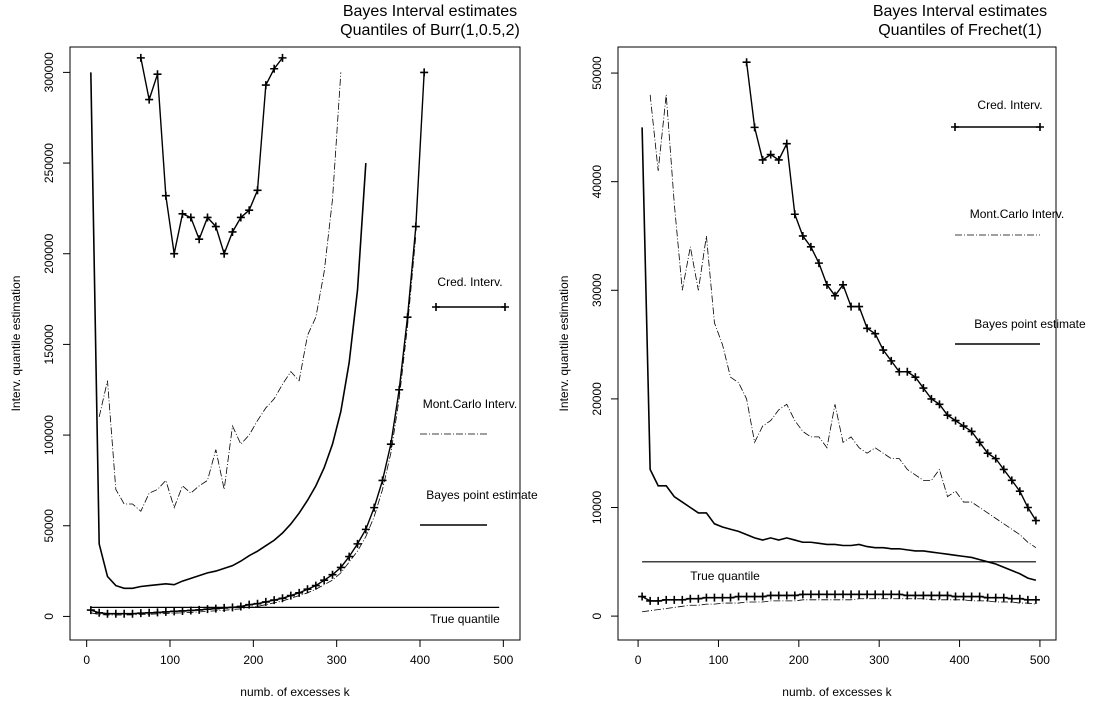 The image size is (1104, 708). Describe the element at coordinates (482, 495) in the screenshot. I see `legend-label: Bayes point estimate` at that location.